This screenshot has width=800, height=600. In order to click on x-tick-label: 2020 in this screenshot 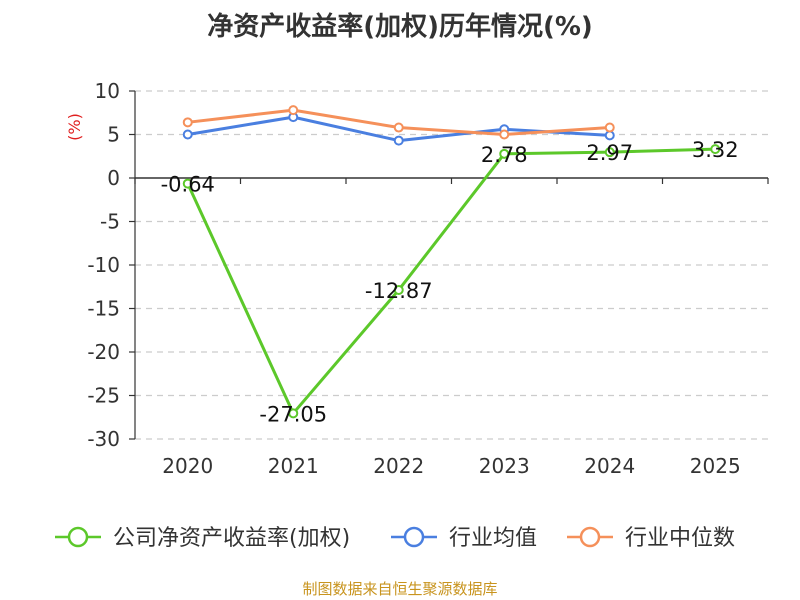, I will do `click(187, 466)`.